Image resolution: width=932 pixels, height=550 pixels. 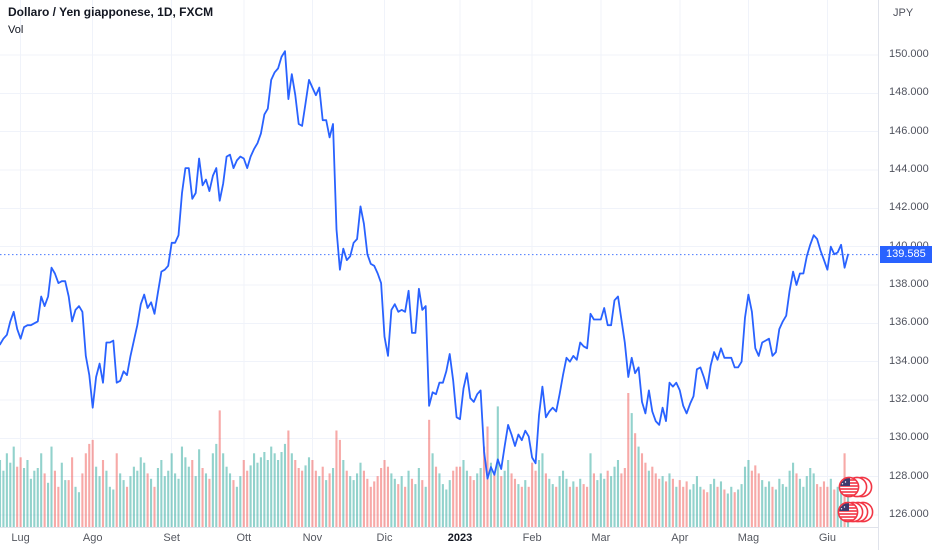 I want to click on volume-indicator-label: Vol, so click(x=16, y=30).